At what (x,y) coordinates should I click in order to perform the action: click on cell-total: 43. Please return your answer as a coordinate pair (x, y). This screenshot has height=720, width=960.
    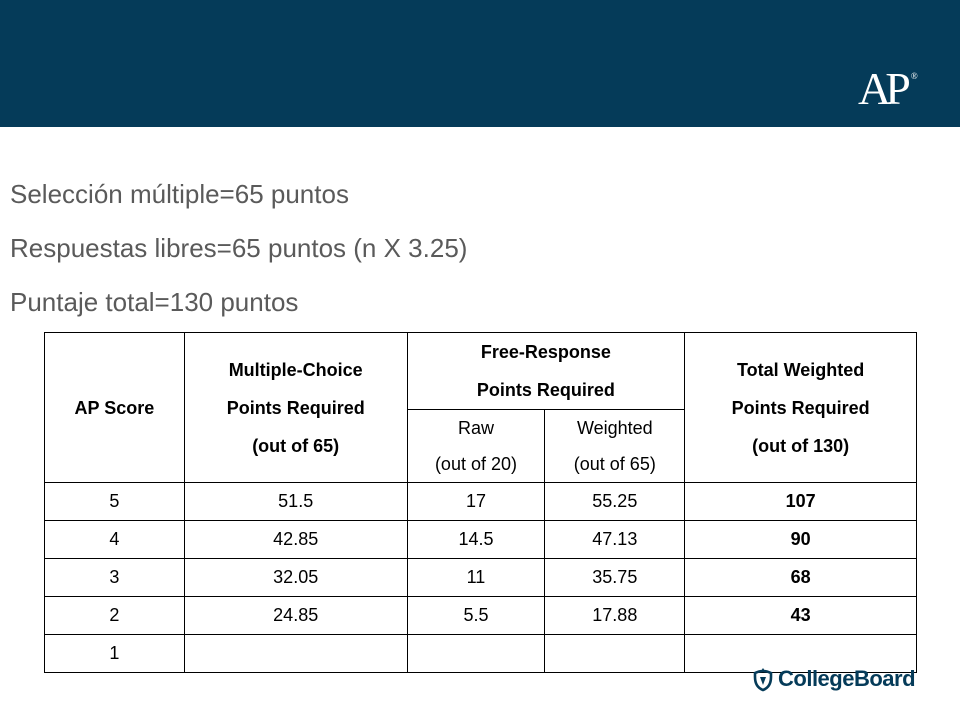
    Looking at the image, I should click on (800, 615).